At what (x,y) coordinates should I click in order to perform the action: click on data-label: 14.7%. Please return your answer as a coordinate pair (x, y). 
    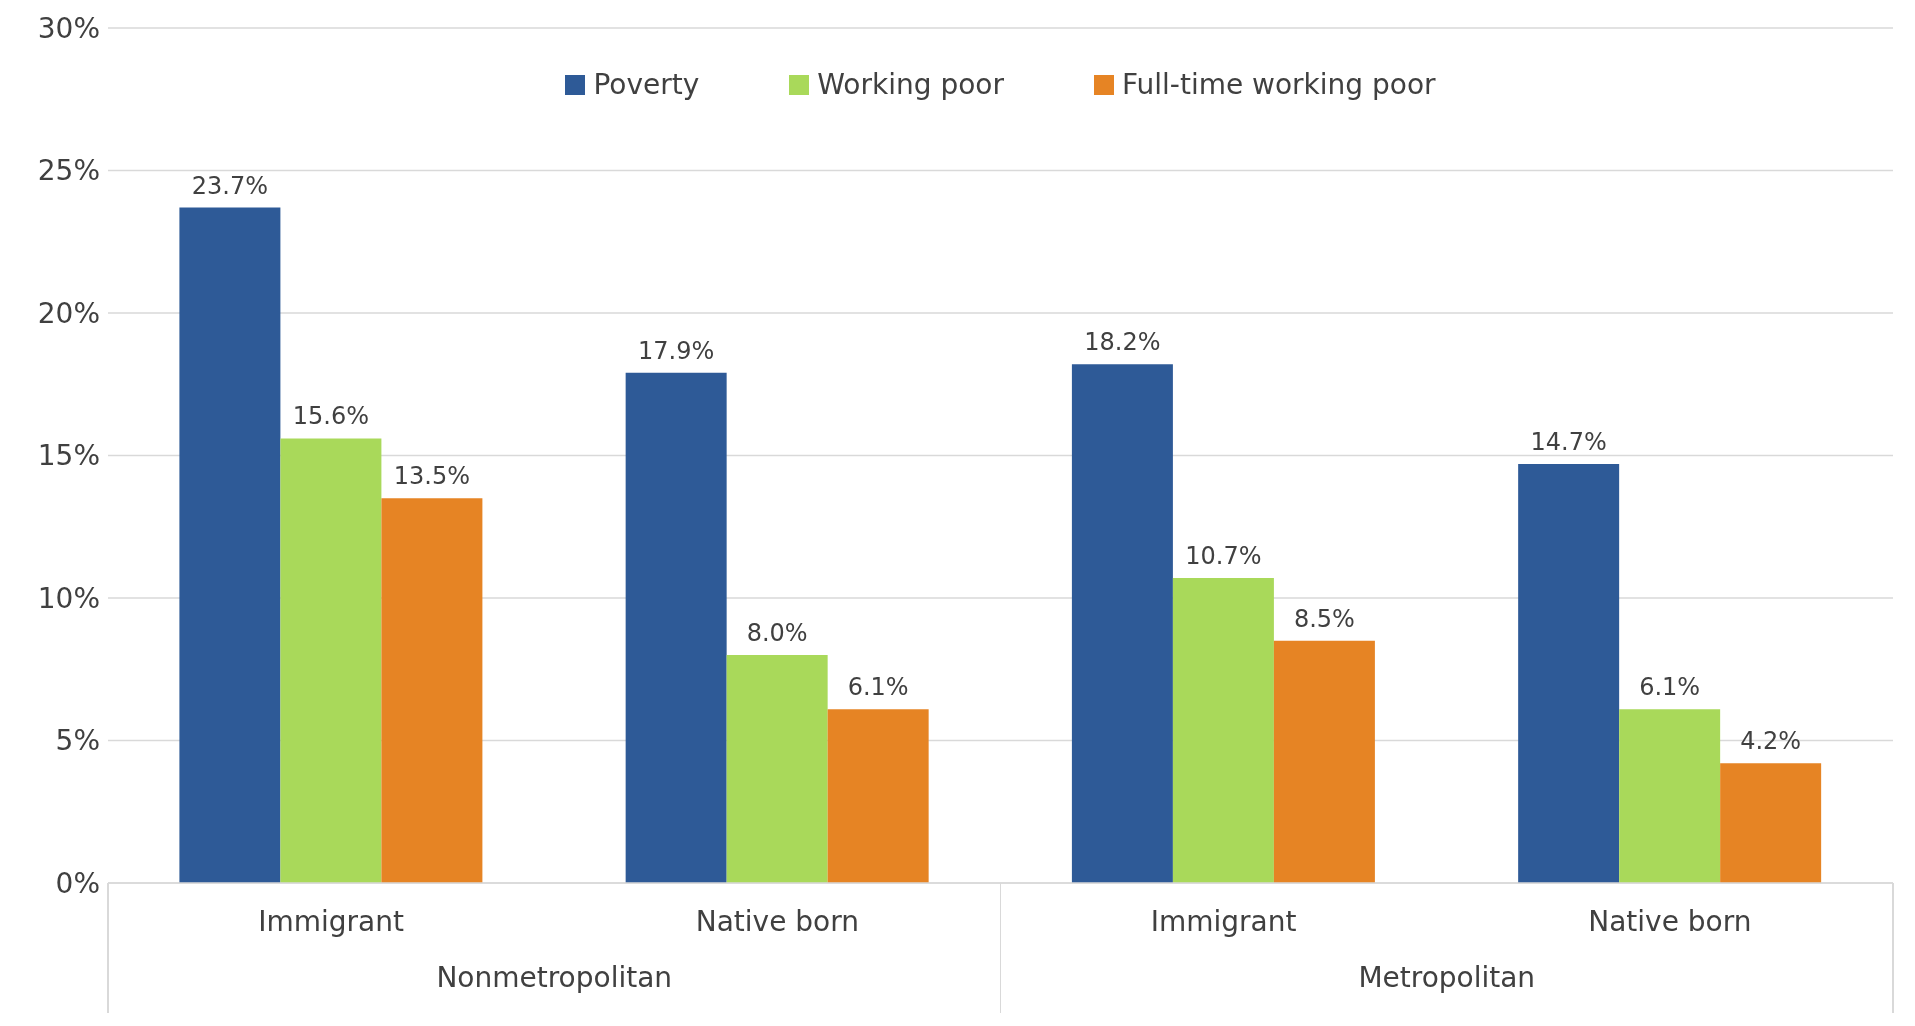
    Looking at the image, I should click on (1568, 442).